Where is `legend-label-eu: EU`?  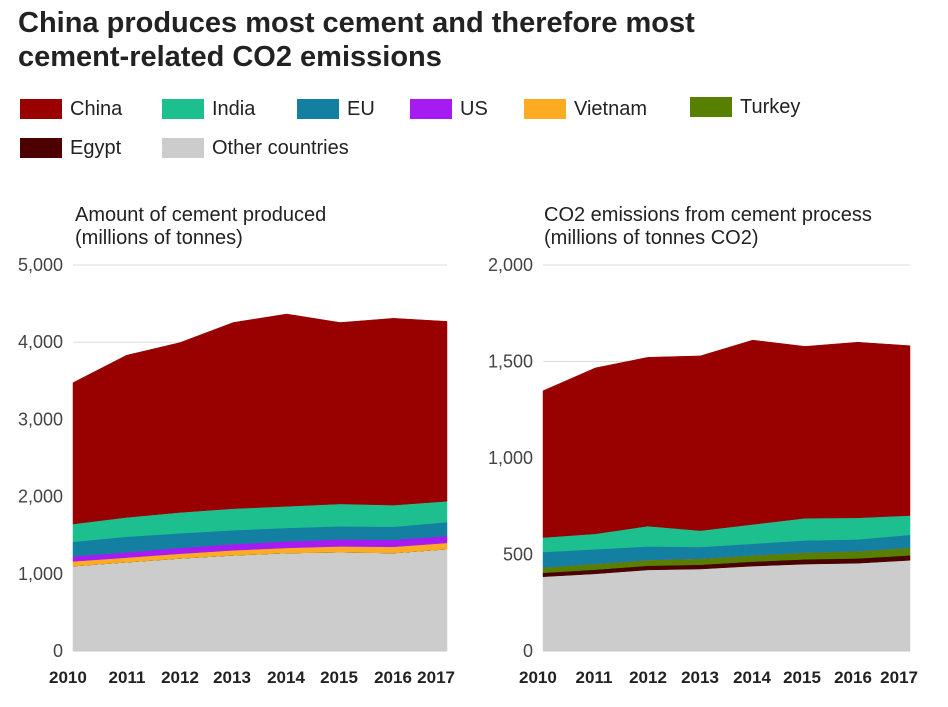 legend-label-eu: EU is located at coordinates (361, 108).